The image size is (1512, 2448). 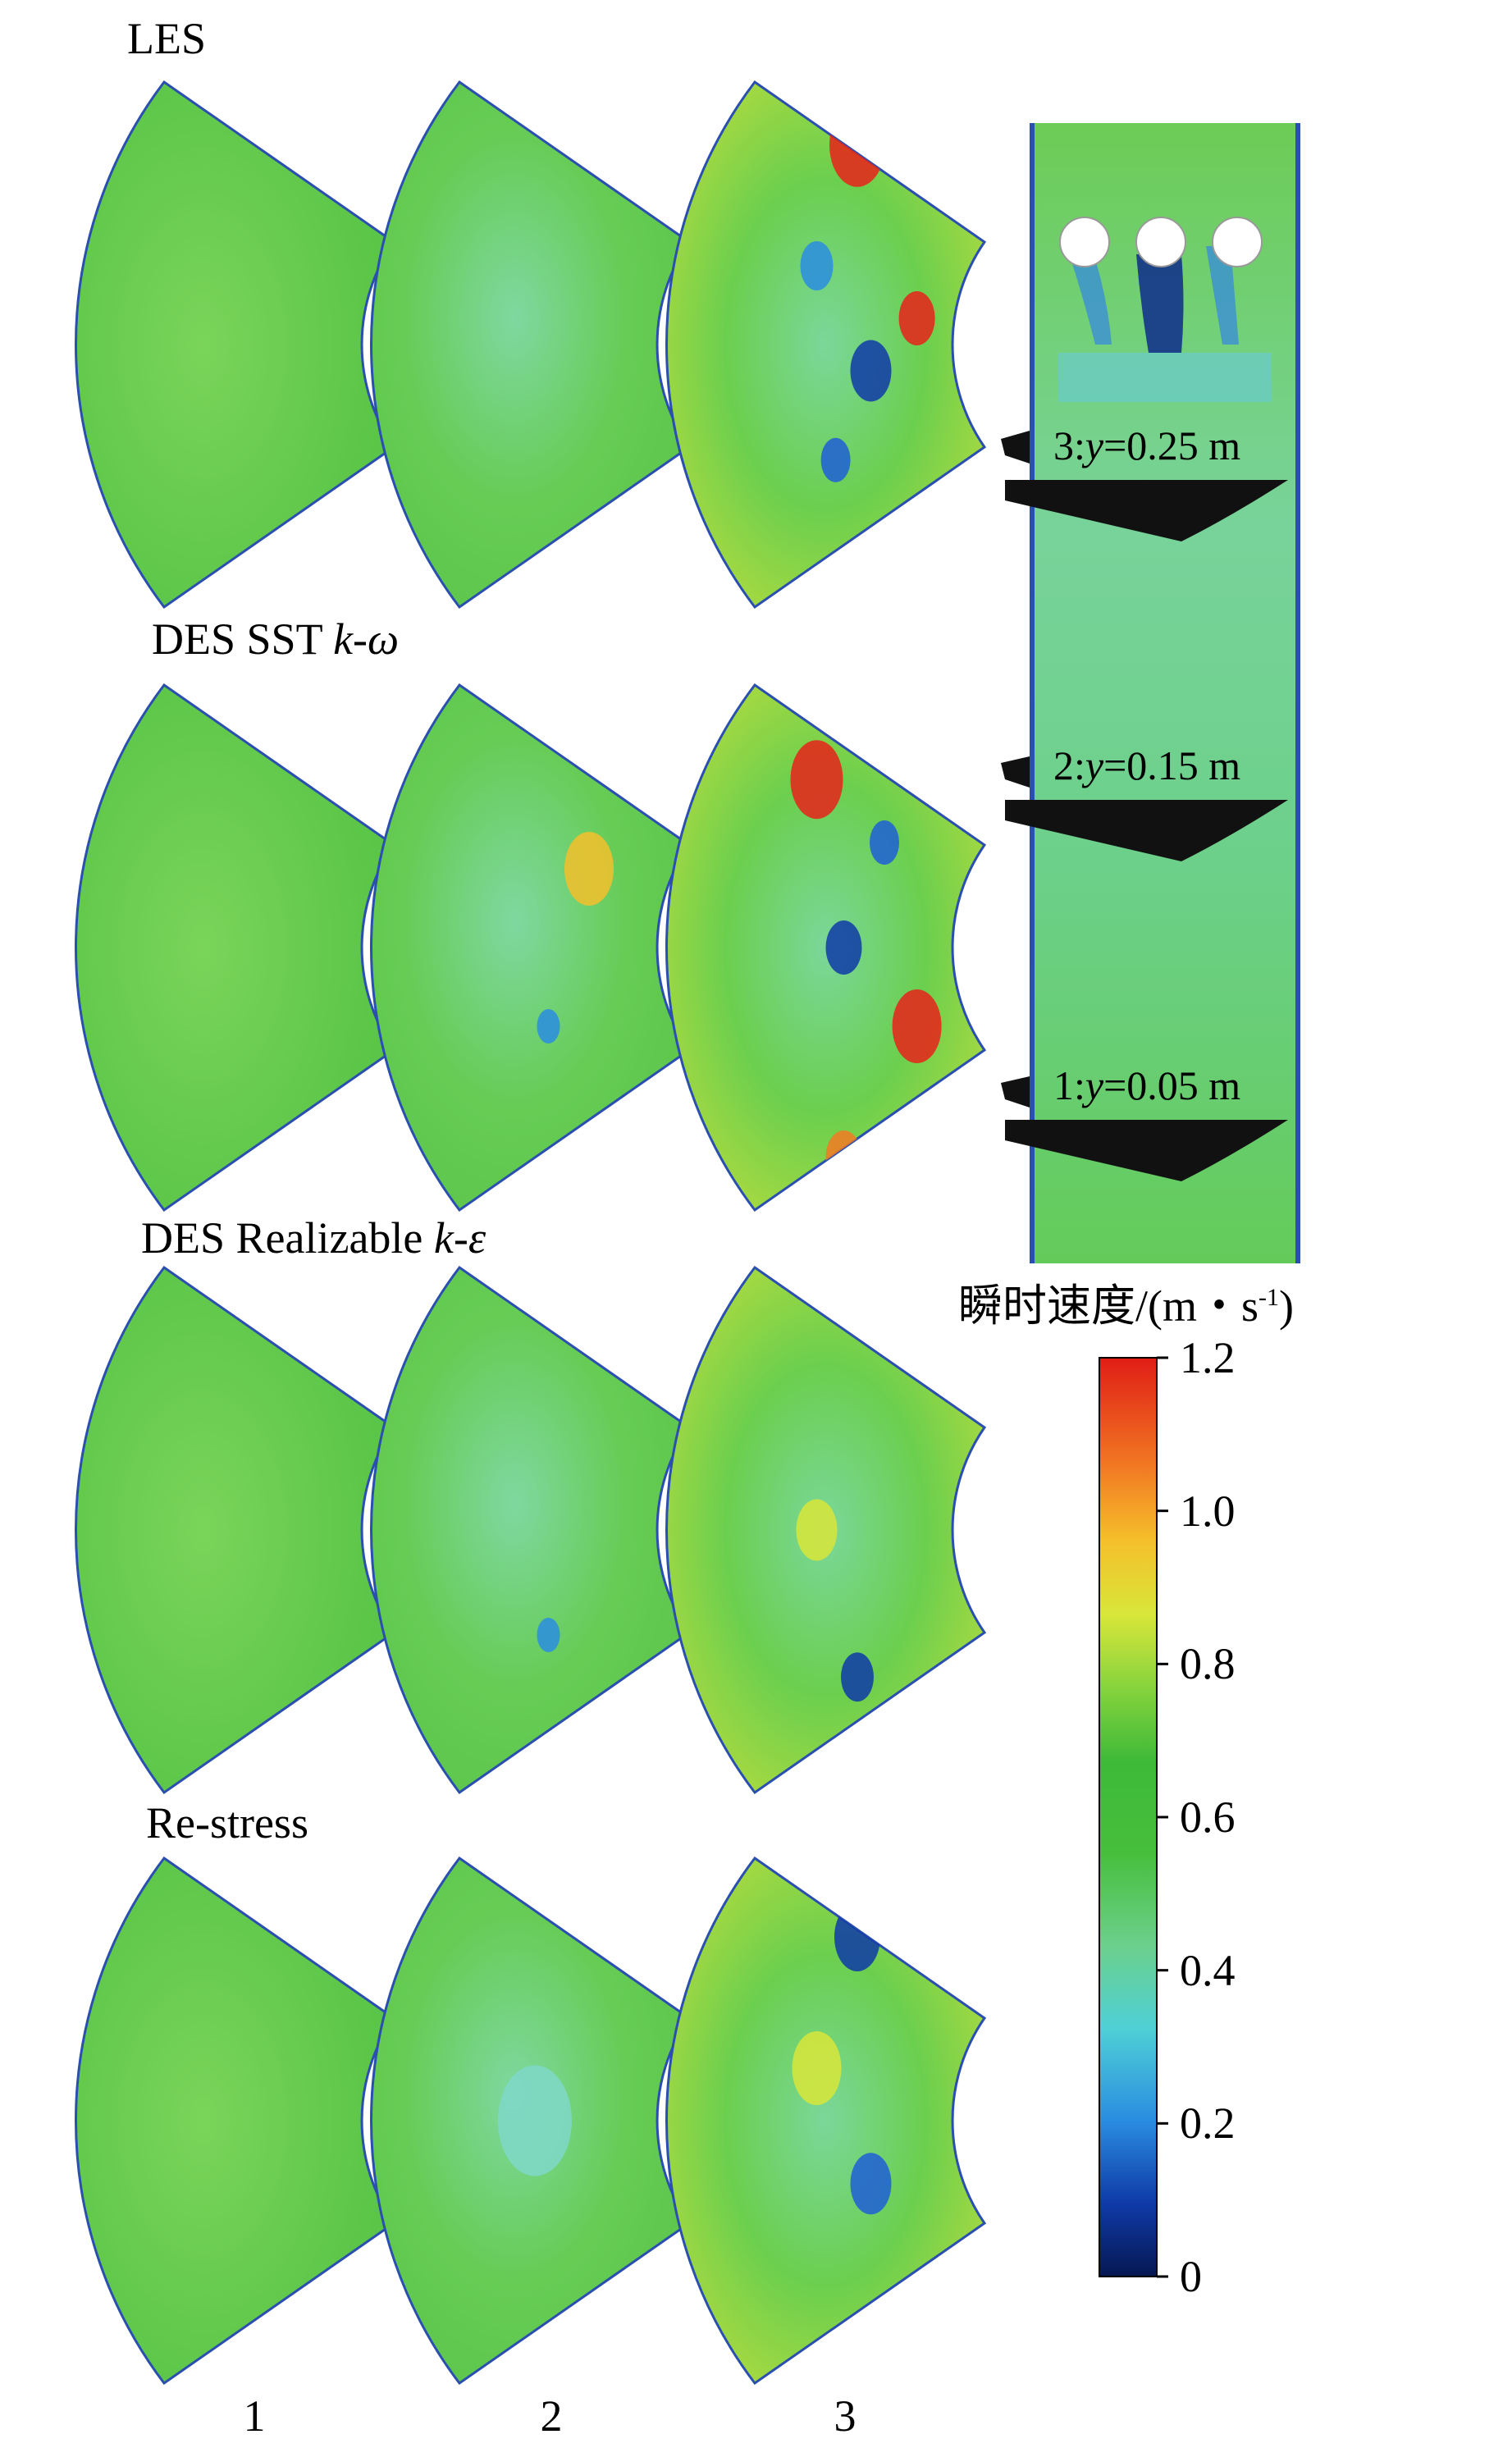 I want to click on row-title-des-realizable: DES Realizable k-ε, so click(x=313, y=1238).